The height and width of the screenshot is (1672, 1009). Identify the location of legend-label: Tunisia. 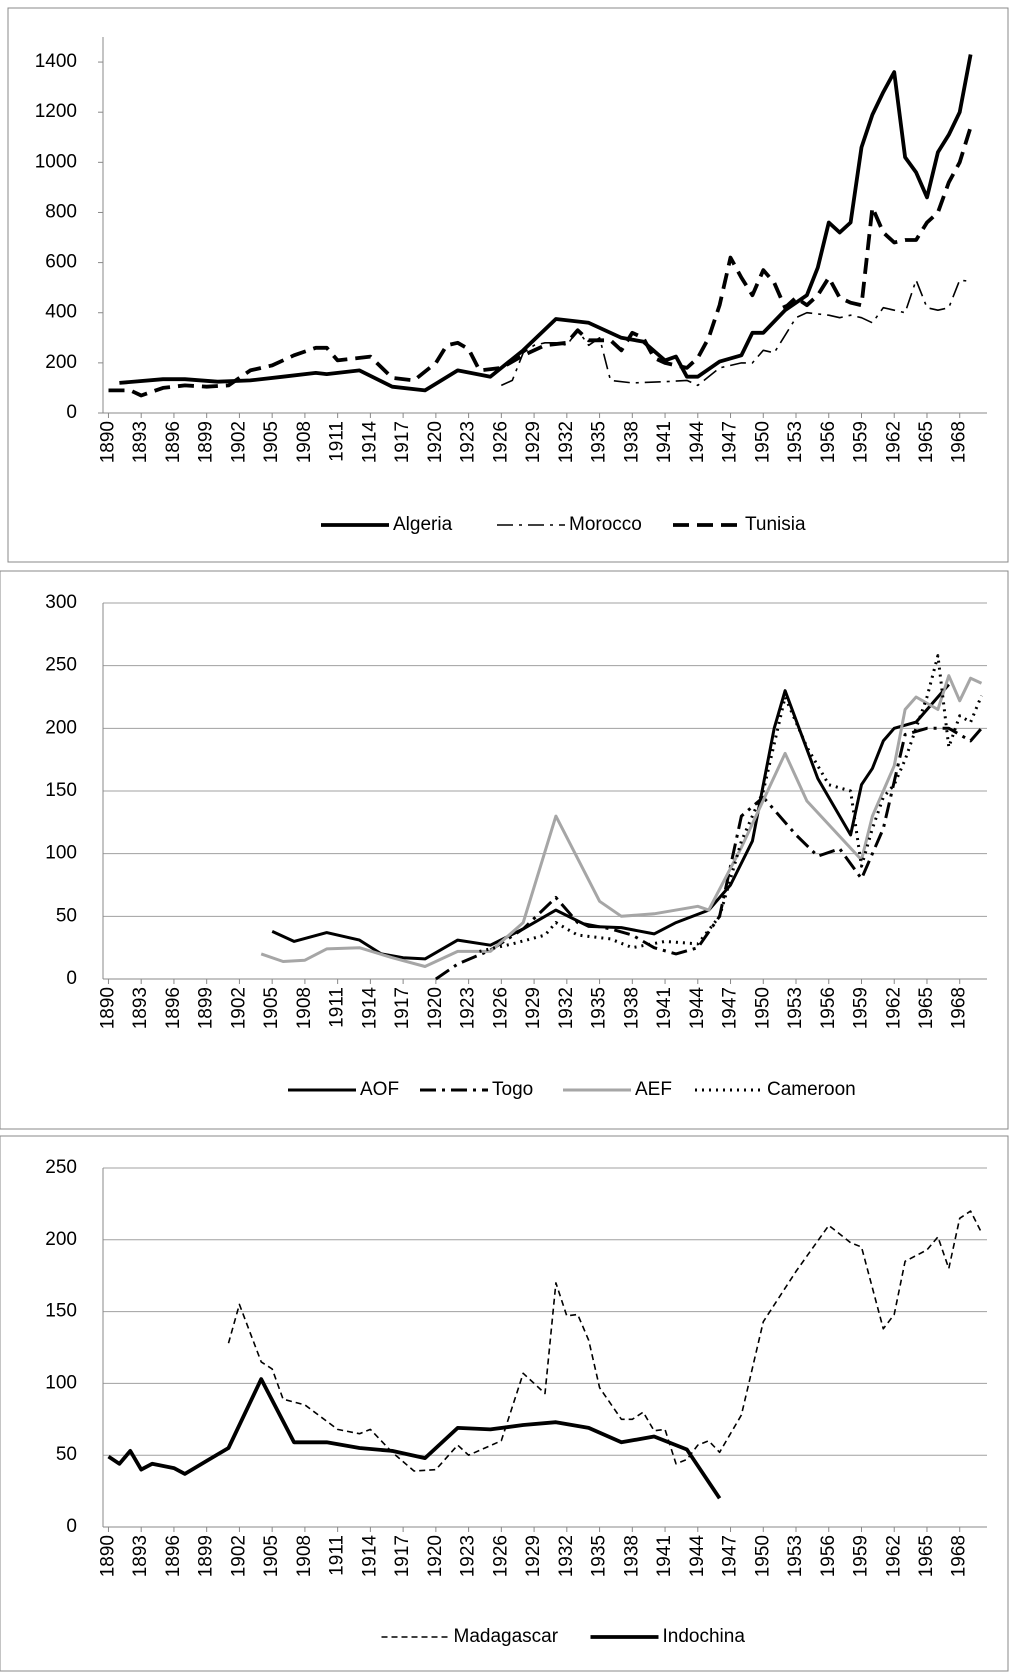
(775, 524).